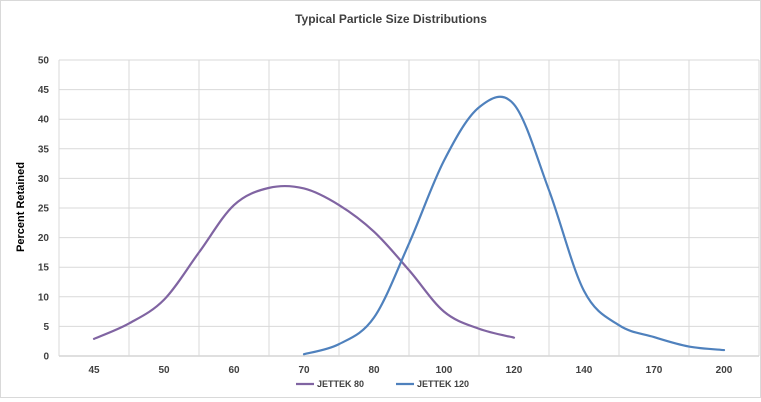 Image resolution: width=761 pixels, height=402 pixels. I want to click on x-tick-label: 120, so click(514, 370).